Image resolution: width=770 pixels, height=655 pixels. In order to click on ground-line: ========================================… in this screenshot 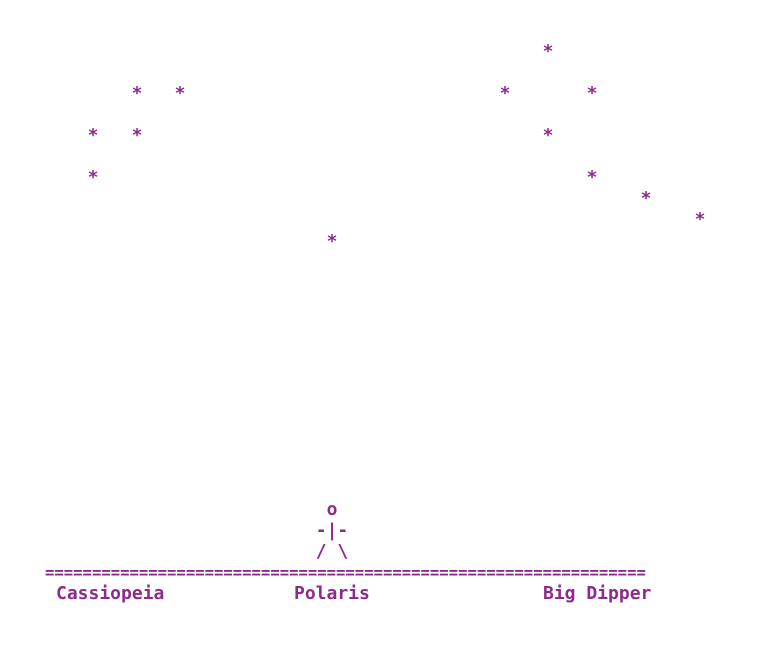, I will do `click(345, 573)`.